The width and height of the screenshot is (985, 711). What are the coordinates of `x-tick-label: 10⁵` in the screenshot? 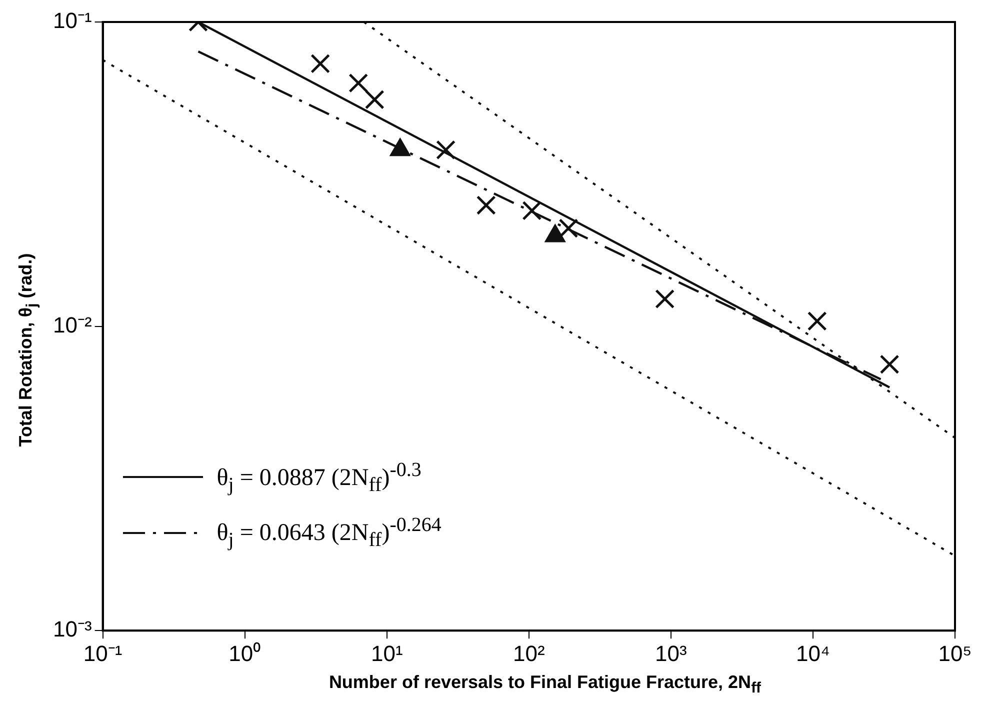 It's located at (955, 653).